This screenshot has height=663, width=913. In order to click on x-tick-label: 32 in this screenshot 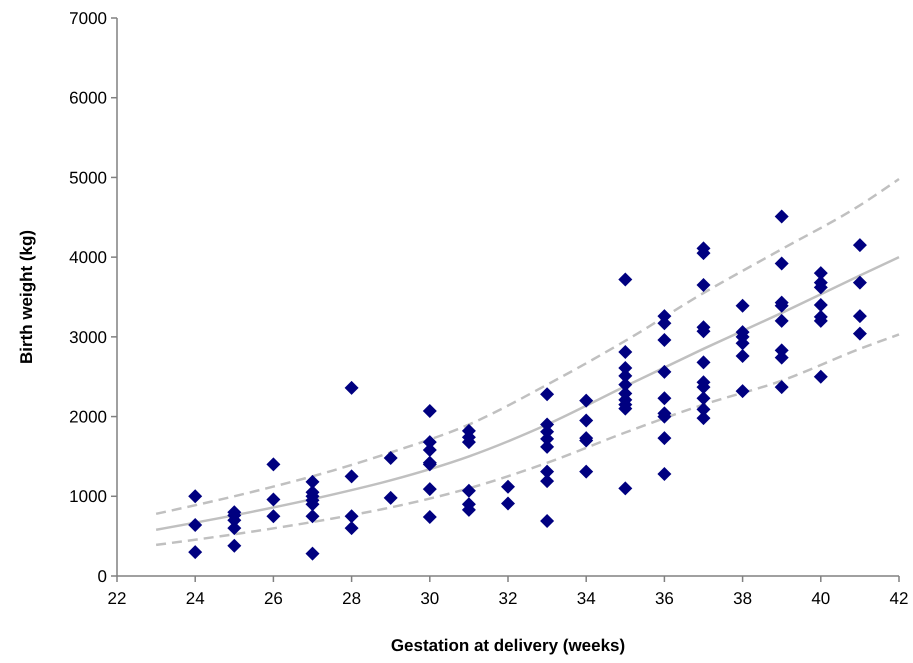, I will do `click(508, 598)`.